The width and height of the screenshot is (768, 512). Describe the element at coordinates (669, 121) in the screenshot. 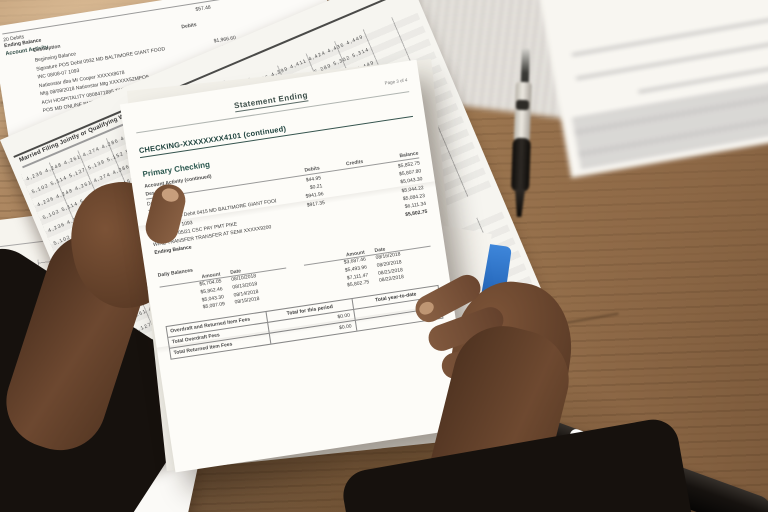

I see `form-fine-print` at that location.